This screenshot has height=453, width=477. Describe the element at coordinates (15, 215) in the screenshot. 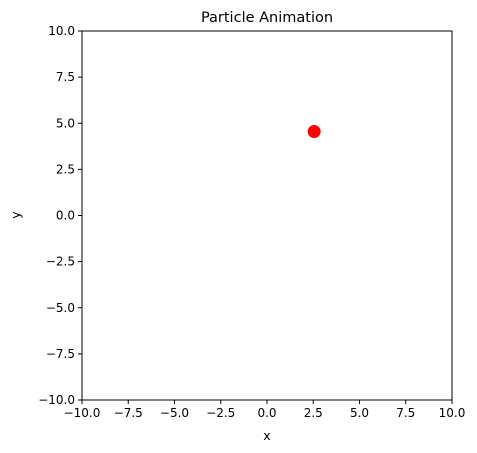

I see `y-axis-label: y` at that location.